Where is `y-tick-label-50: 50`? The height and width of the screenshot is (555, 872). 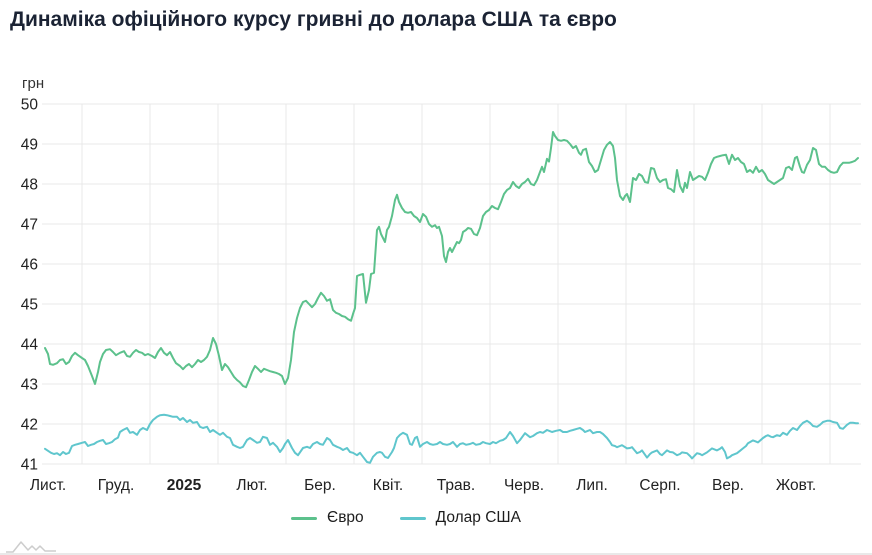
y-tick-label-50: 50 is located at coordinates (30, 105).